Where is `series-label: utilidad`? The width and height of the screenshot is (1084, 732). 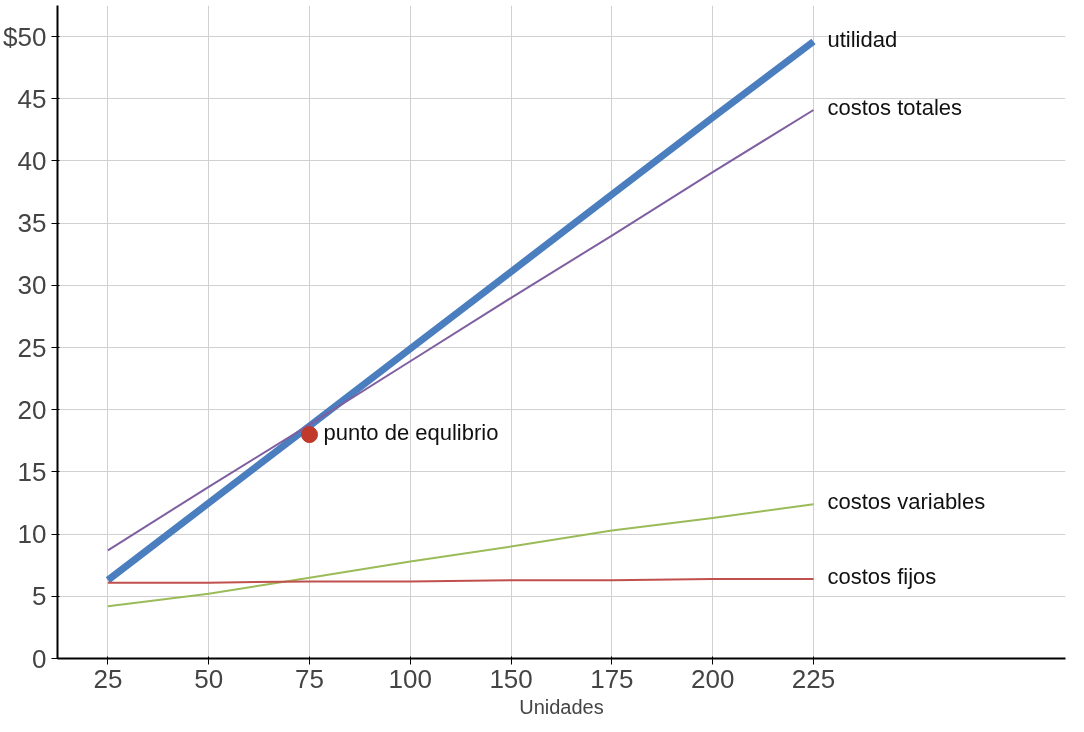 series-label: utilidad is located at coordinates (862, 39).